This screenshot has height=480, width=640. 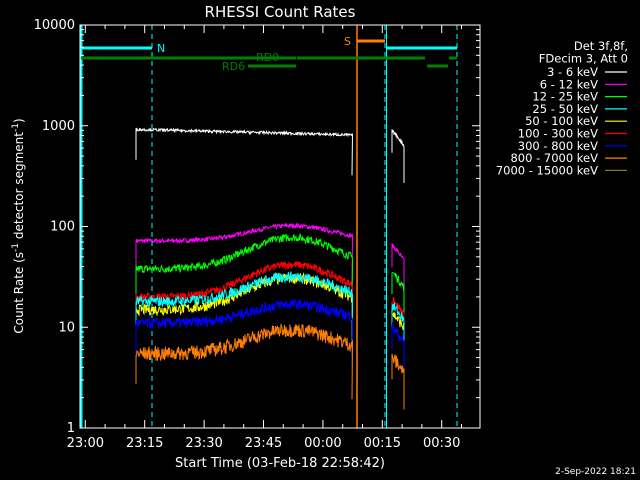 What do you see at coordinates (572, 72) in the screenshot?
I see `legend-entry-label: 3 - 6 keV` at bounding box center [572, 72].